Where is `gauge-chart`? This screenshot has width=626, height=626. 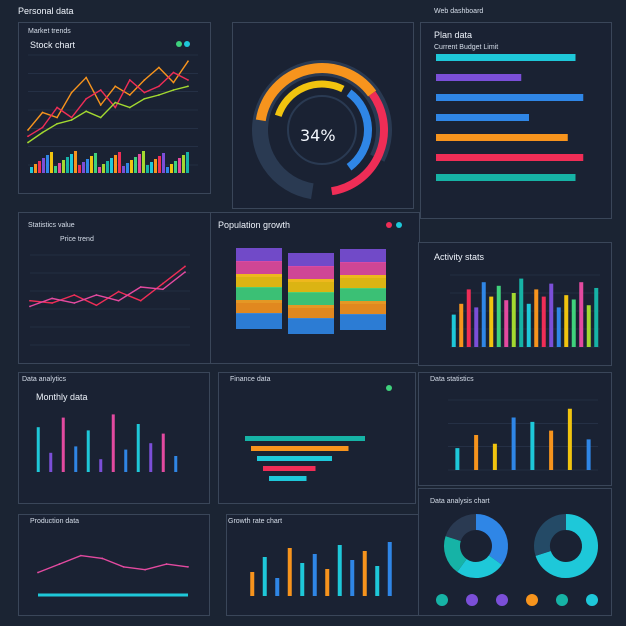 gauge-chart is located at coordinates (322, 130).